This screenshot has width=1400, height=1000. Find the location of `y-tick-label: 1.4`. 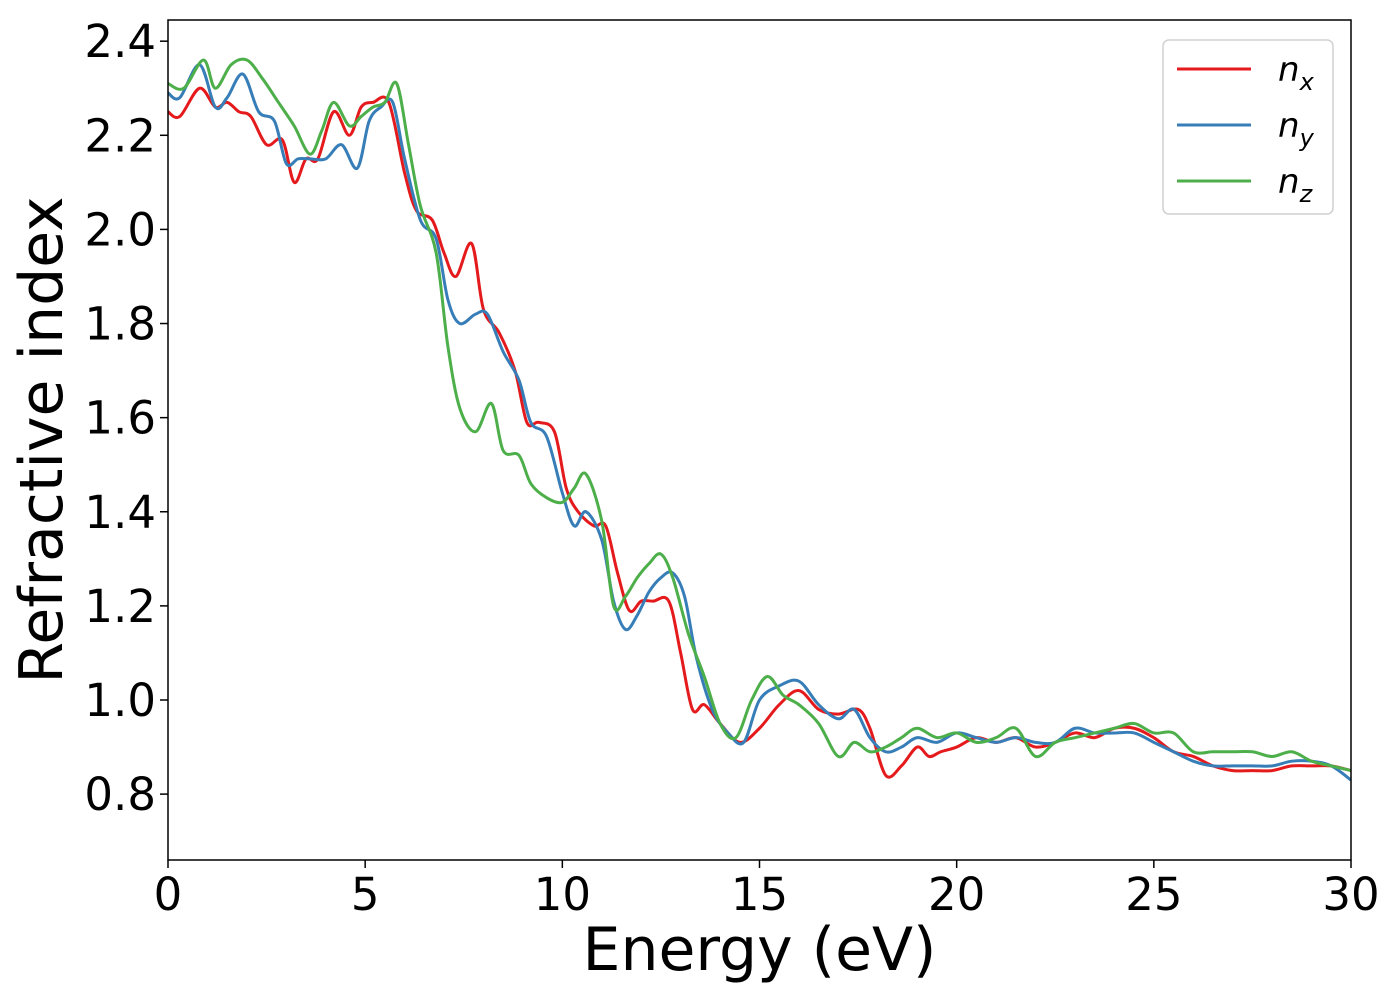

y-tick-label: 1.4 is located at coordinates (120, 512).